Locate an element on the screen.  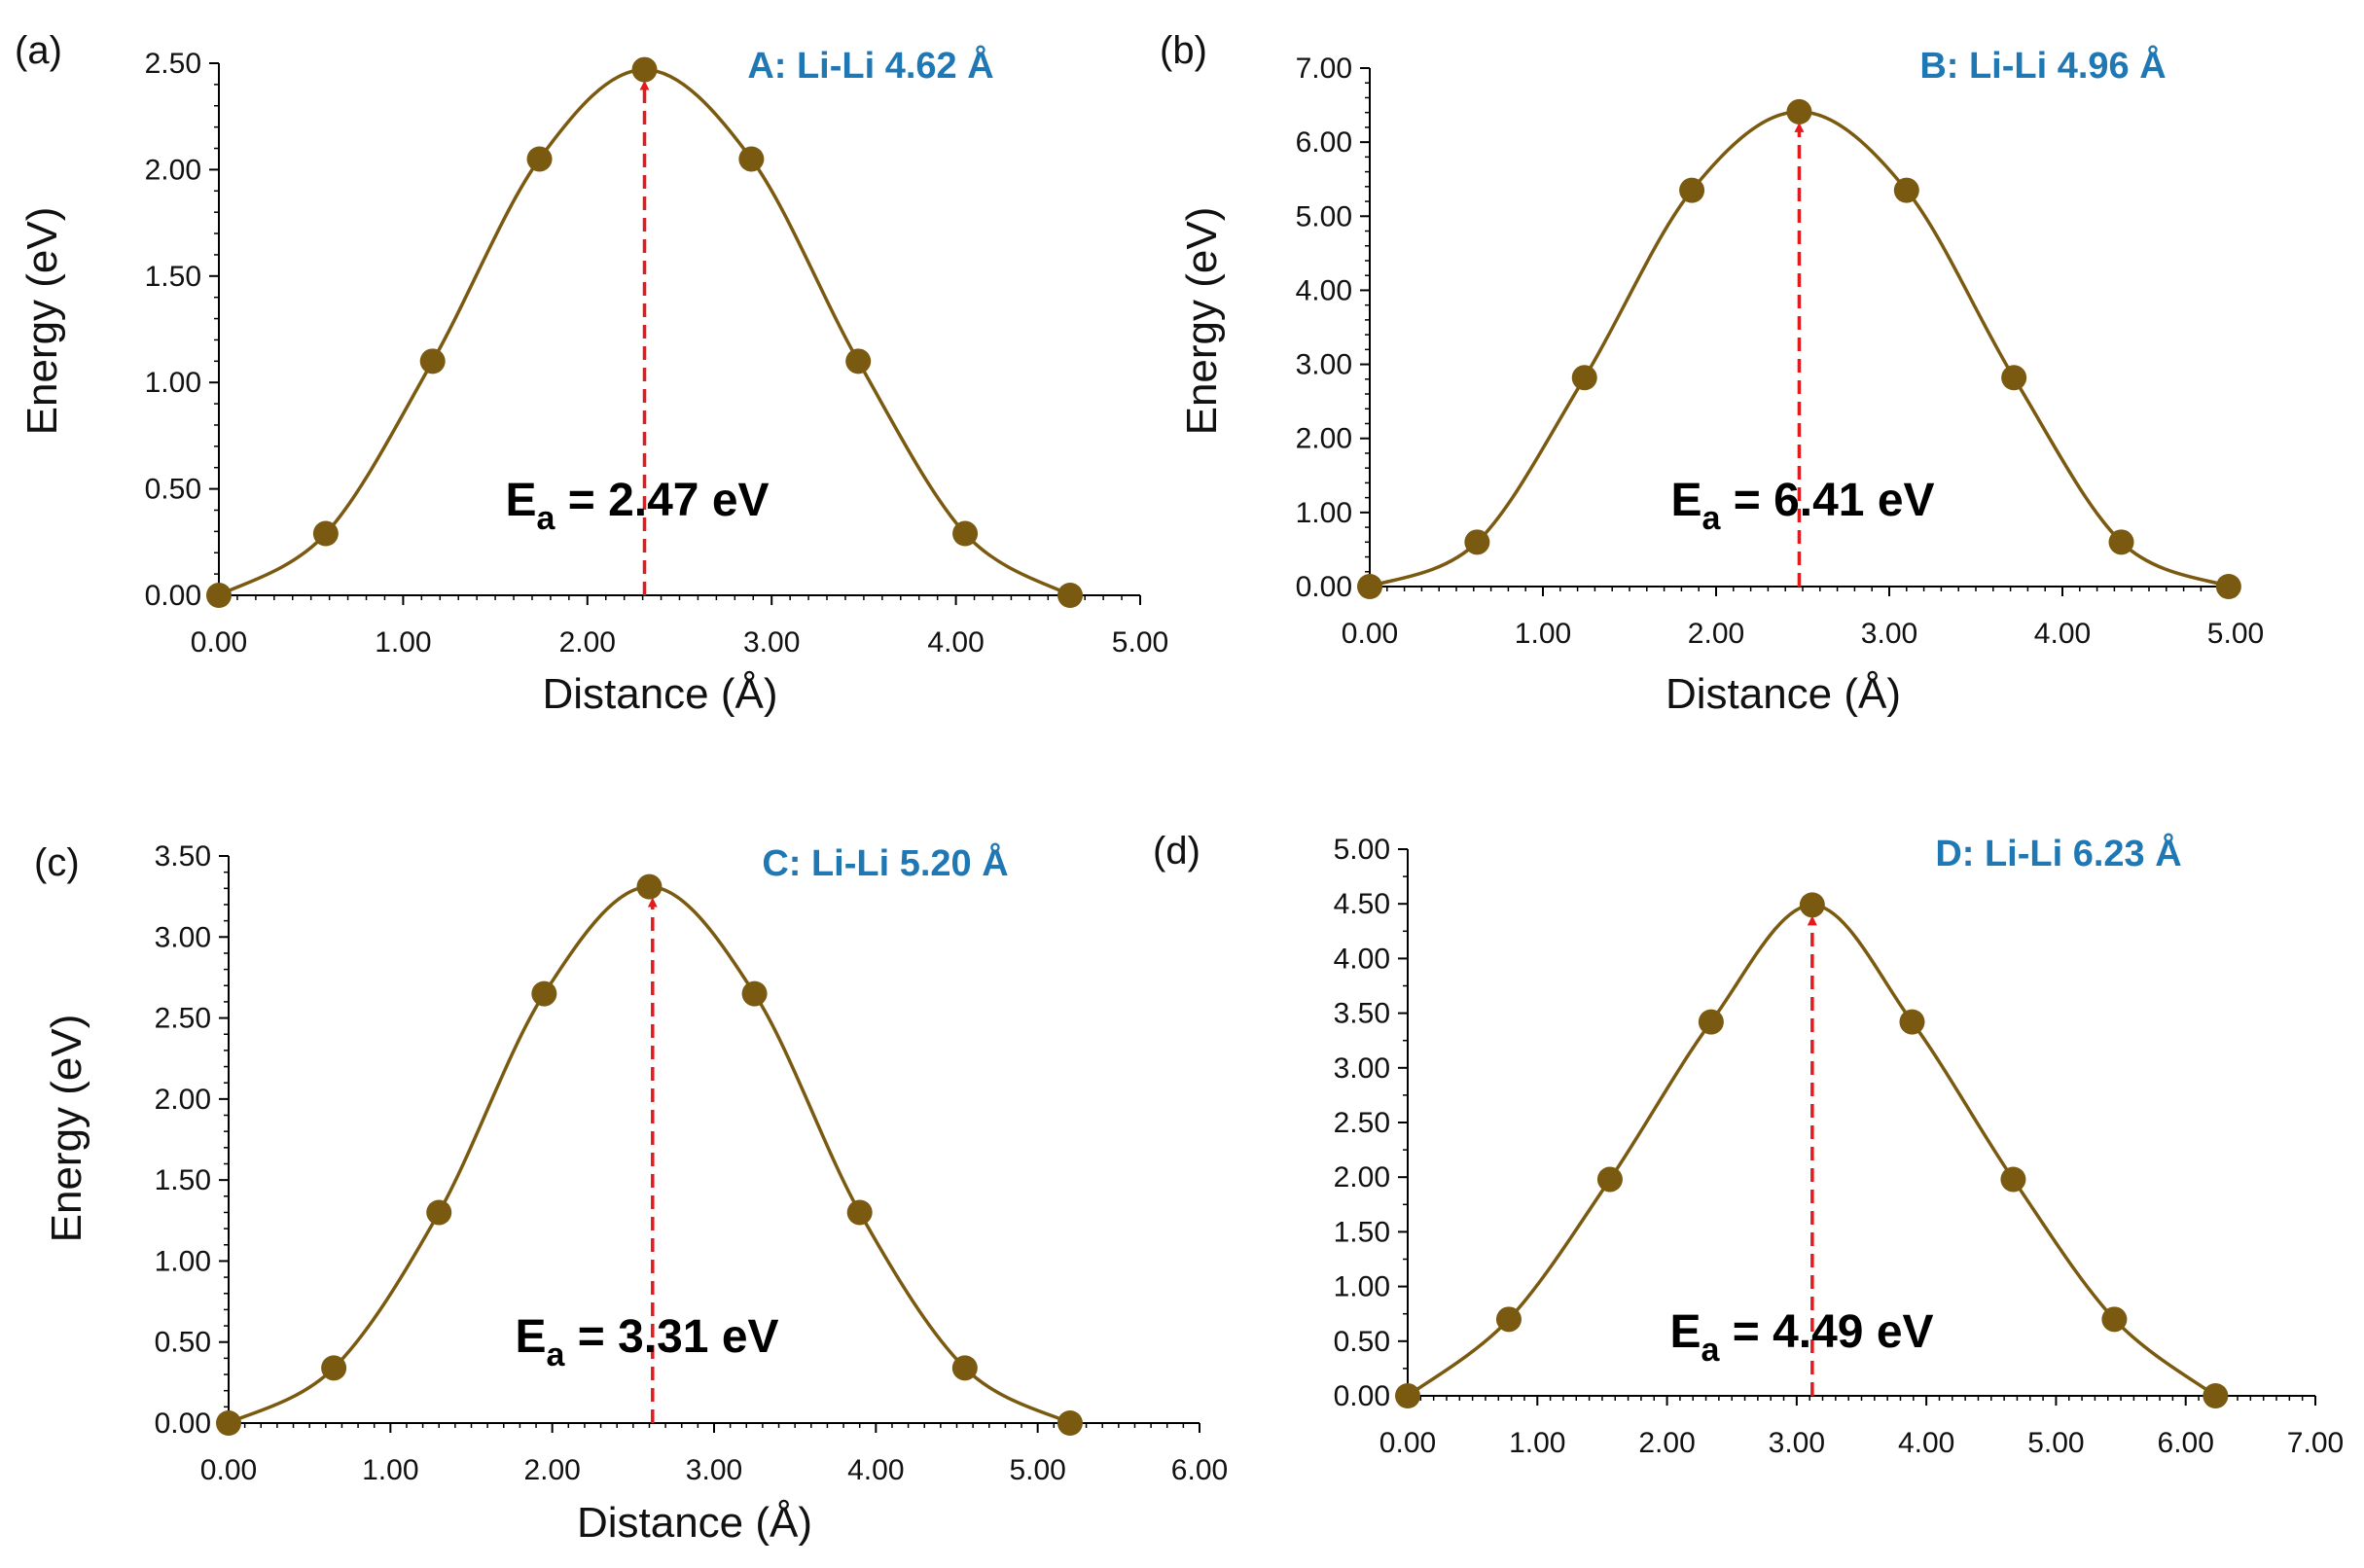
panel-label: (b) is located at coordinates (1183, 50).